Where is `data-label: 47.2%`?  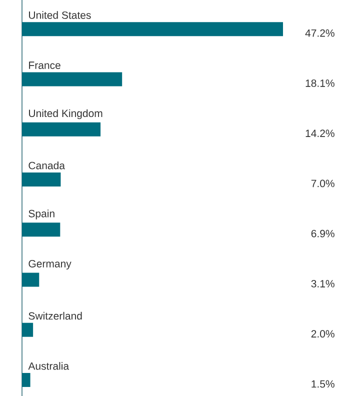 data-label: 47.2% is located at coordinates (319, 33).